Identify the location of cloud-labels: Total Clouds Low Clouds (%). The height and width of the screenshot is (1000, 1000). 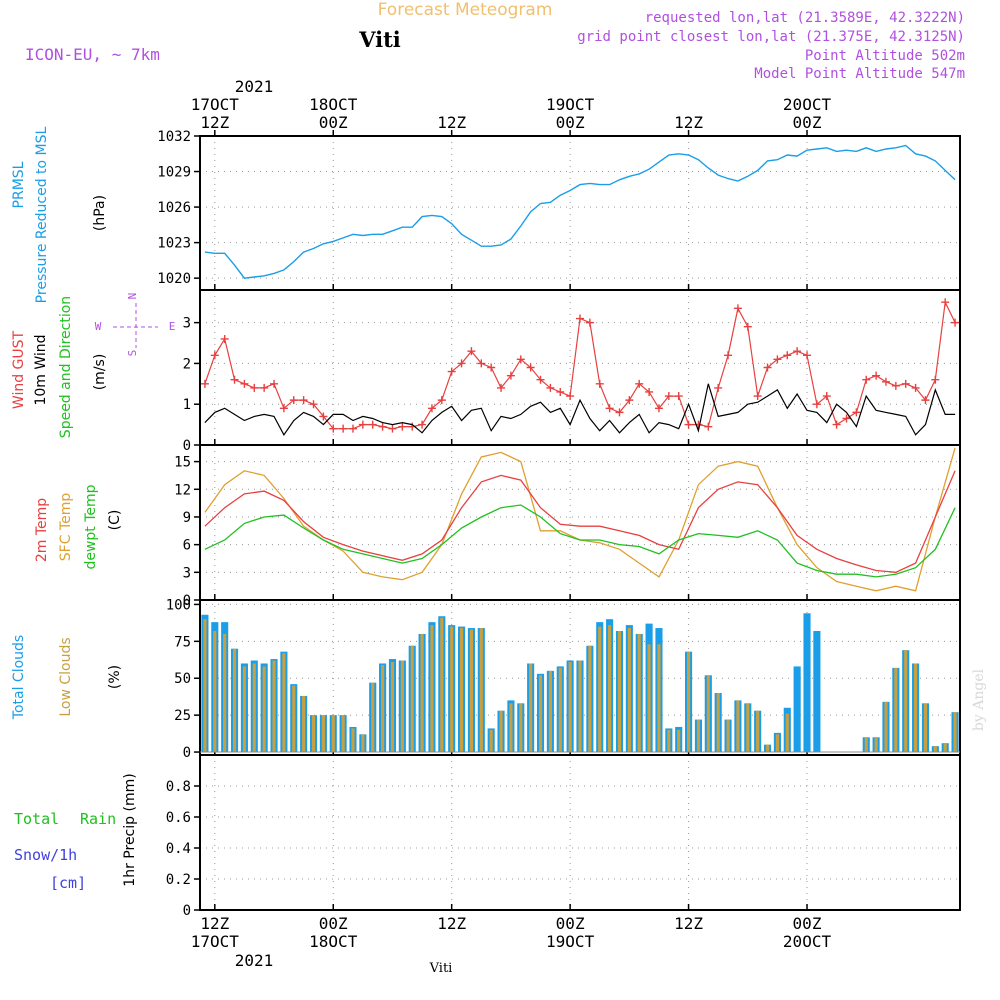
(67, 677).